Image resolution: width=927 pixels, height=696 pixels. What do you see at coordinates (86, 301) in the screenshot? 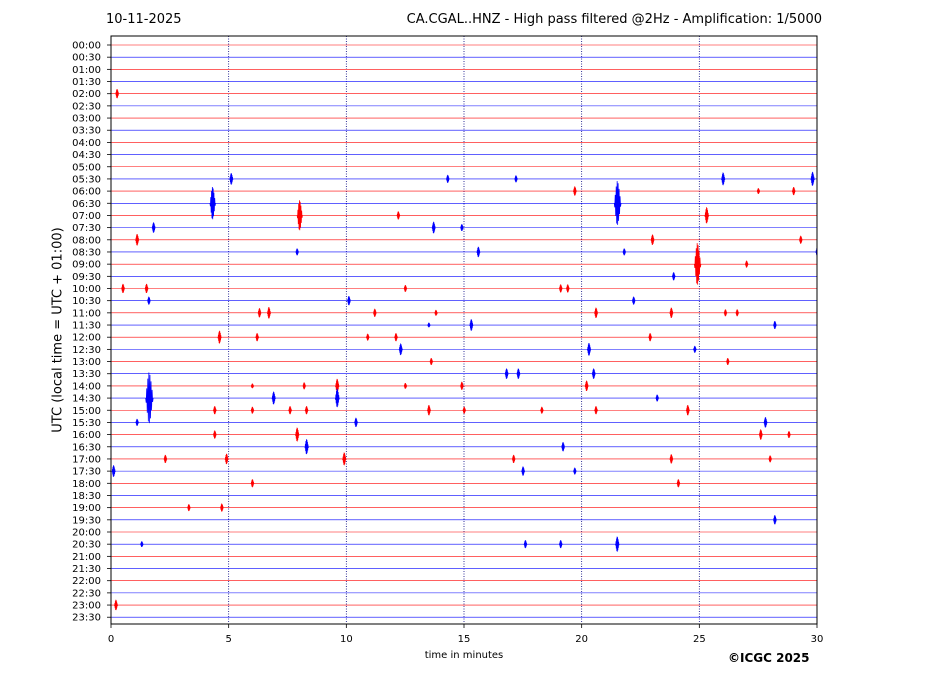
I see `row-label: 10:30` at bounding box center [86, 301].